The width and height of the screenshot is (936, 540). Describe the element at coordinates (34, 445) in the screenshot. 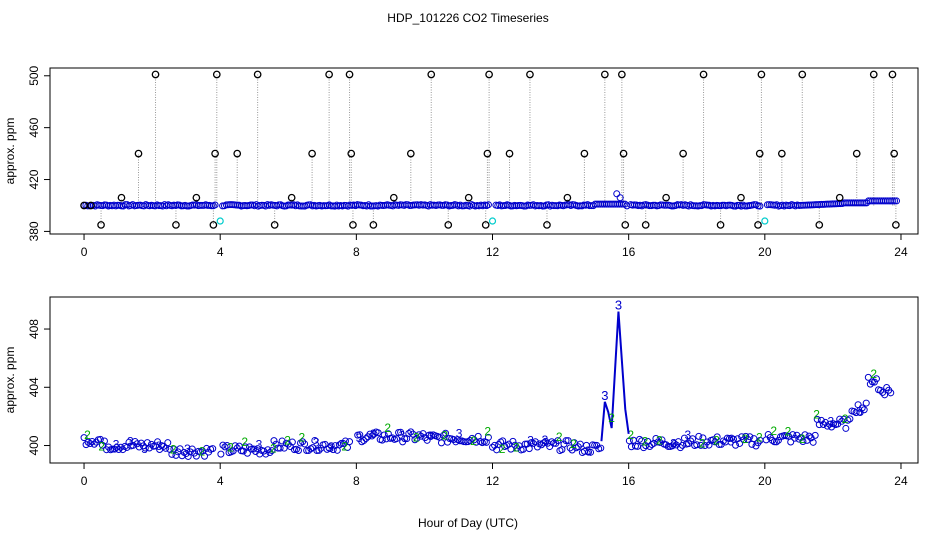

I see `y-tick-label: 400` at that location.